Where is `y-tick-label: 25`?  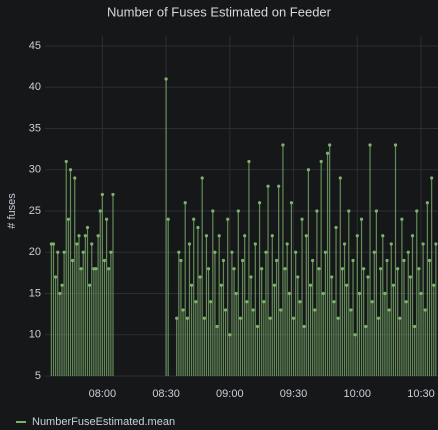
y-tick-label: 25 is located at coordinates (35, 211).